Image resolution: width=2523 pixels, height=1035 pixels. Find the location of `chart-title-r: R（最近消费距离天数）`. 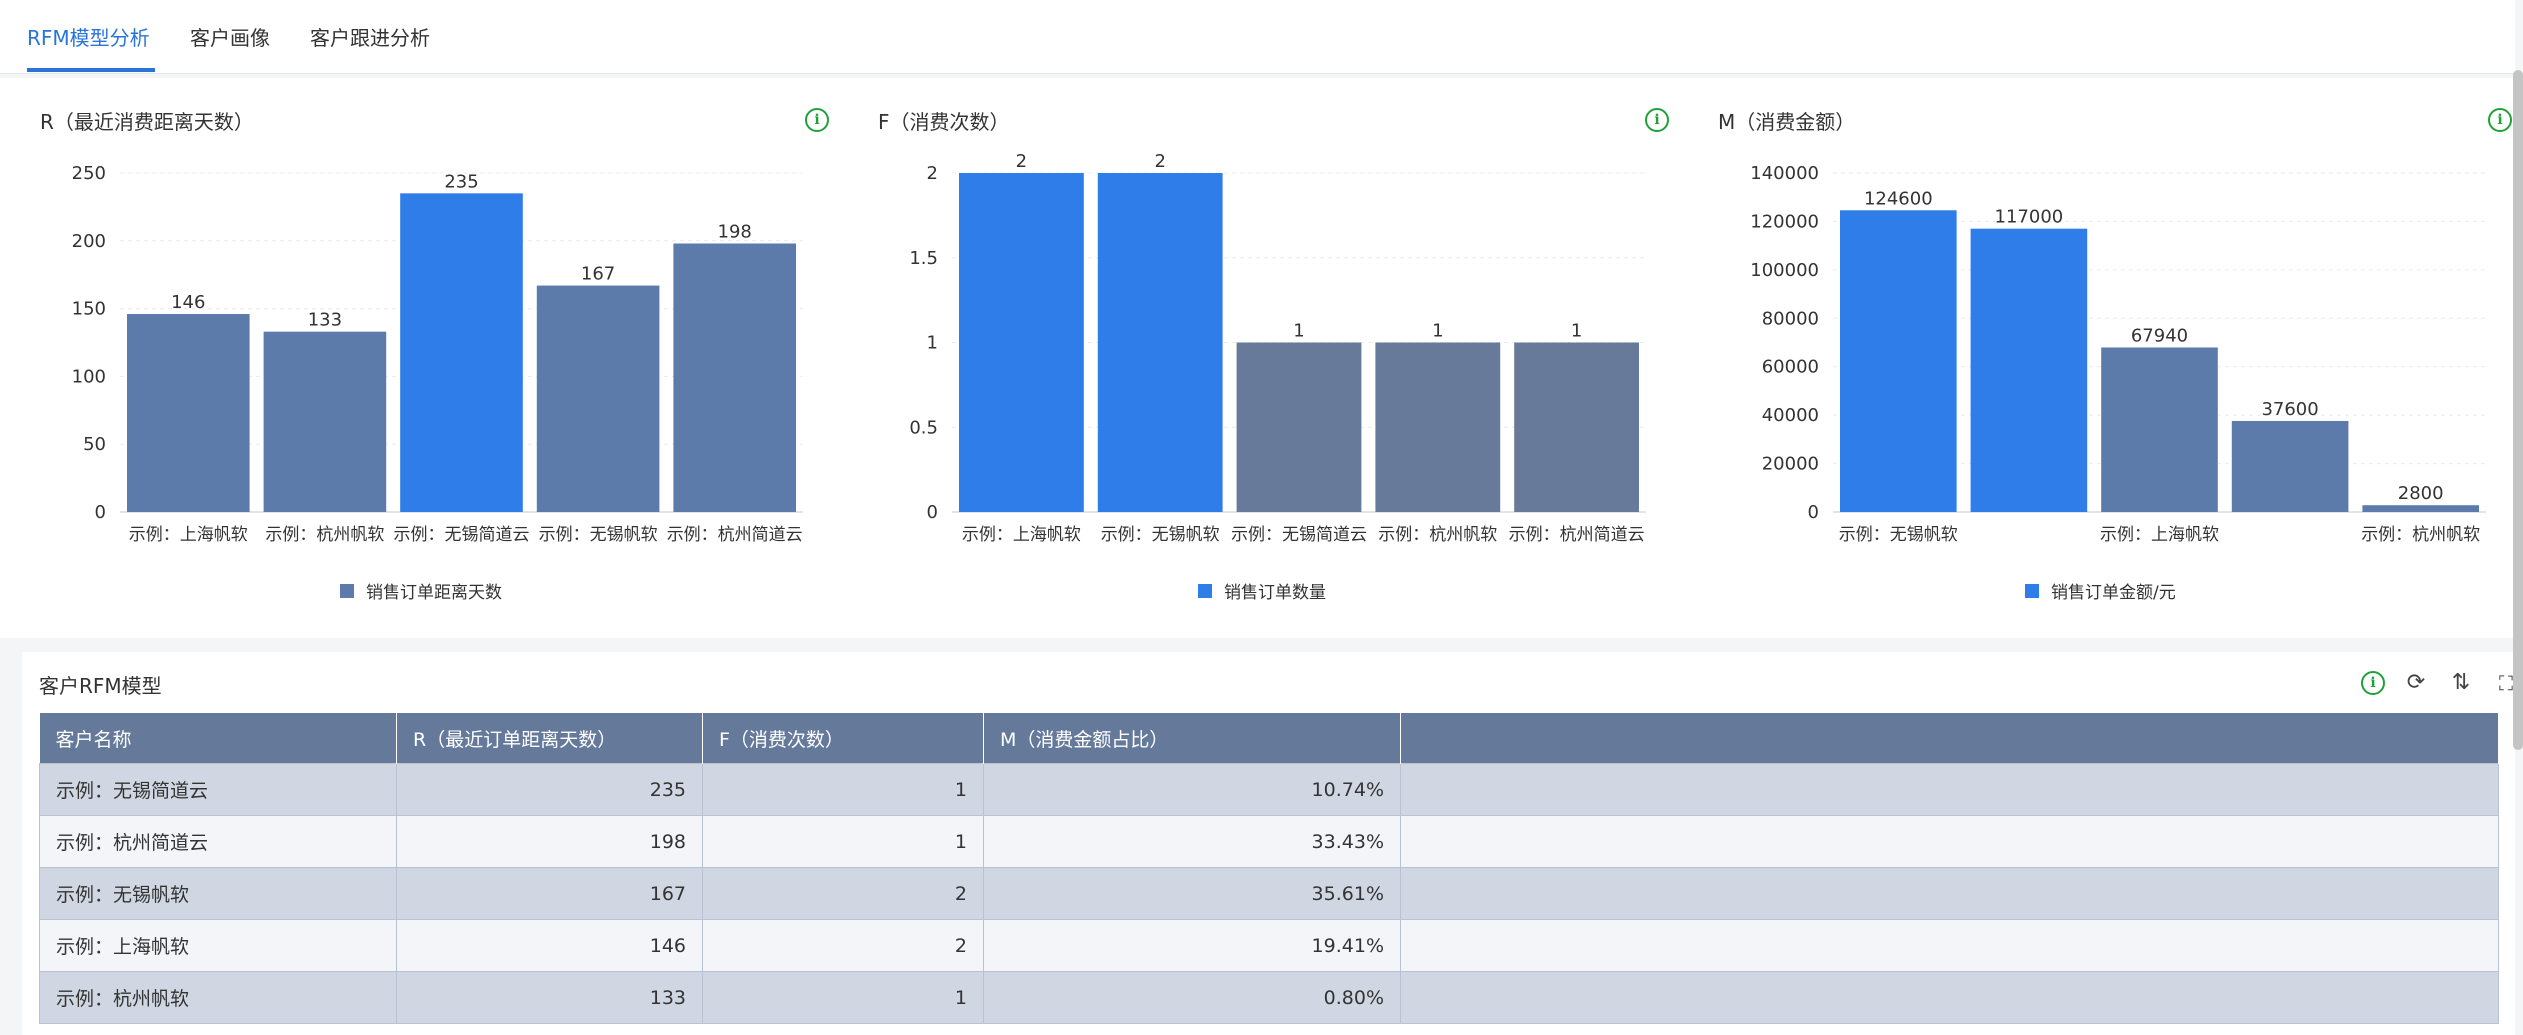

chart-title-r: R（最近消费距离天数） is located at coordinates (147, 122).